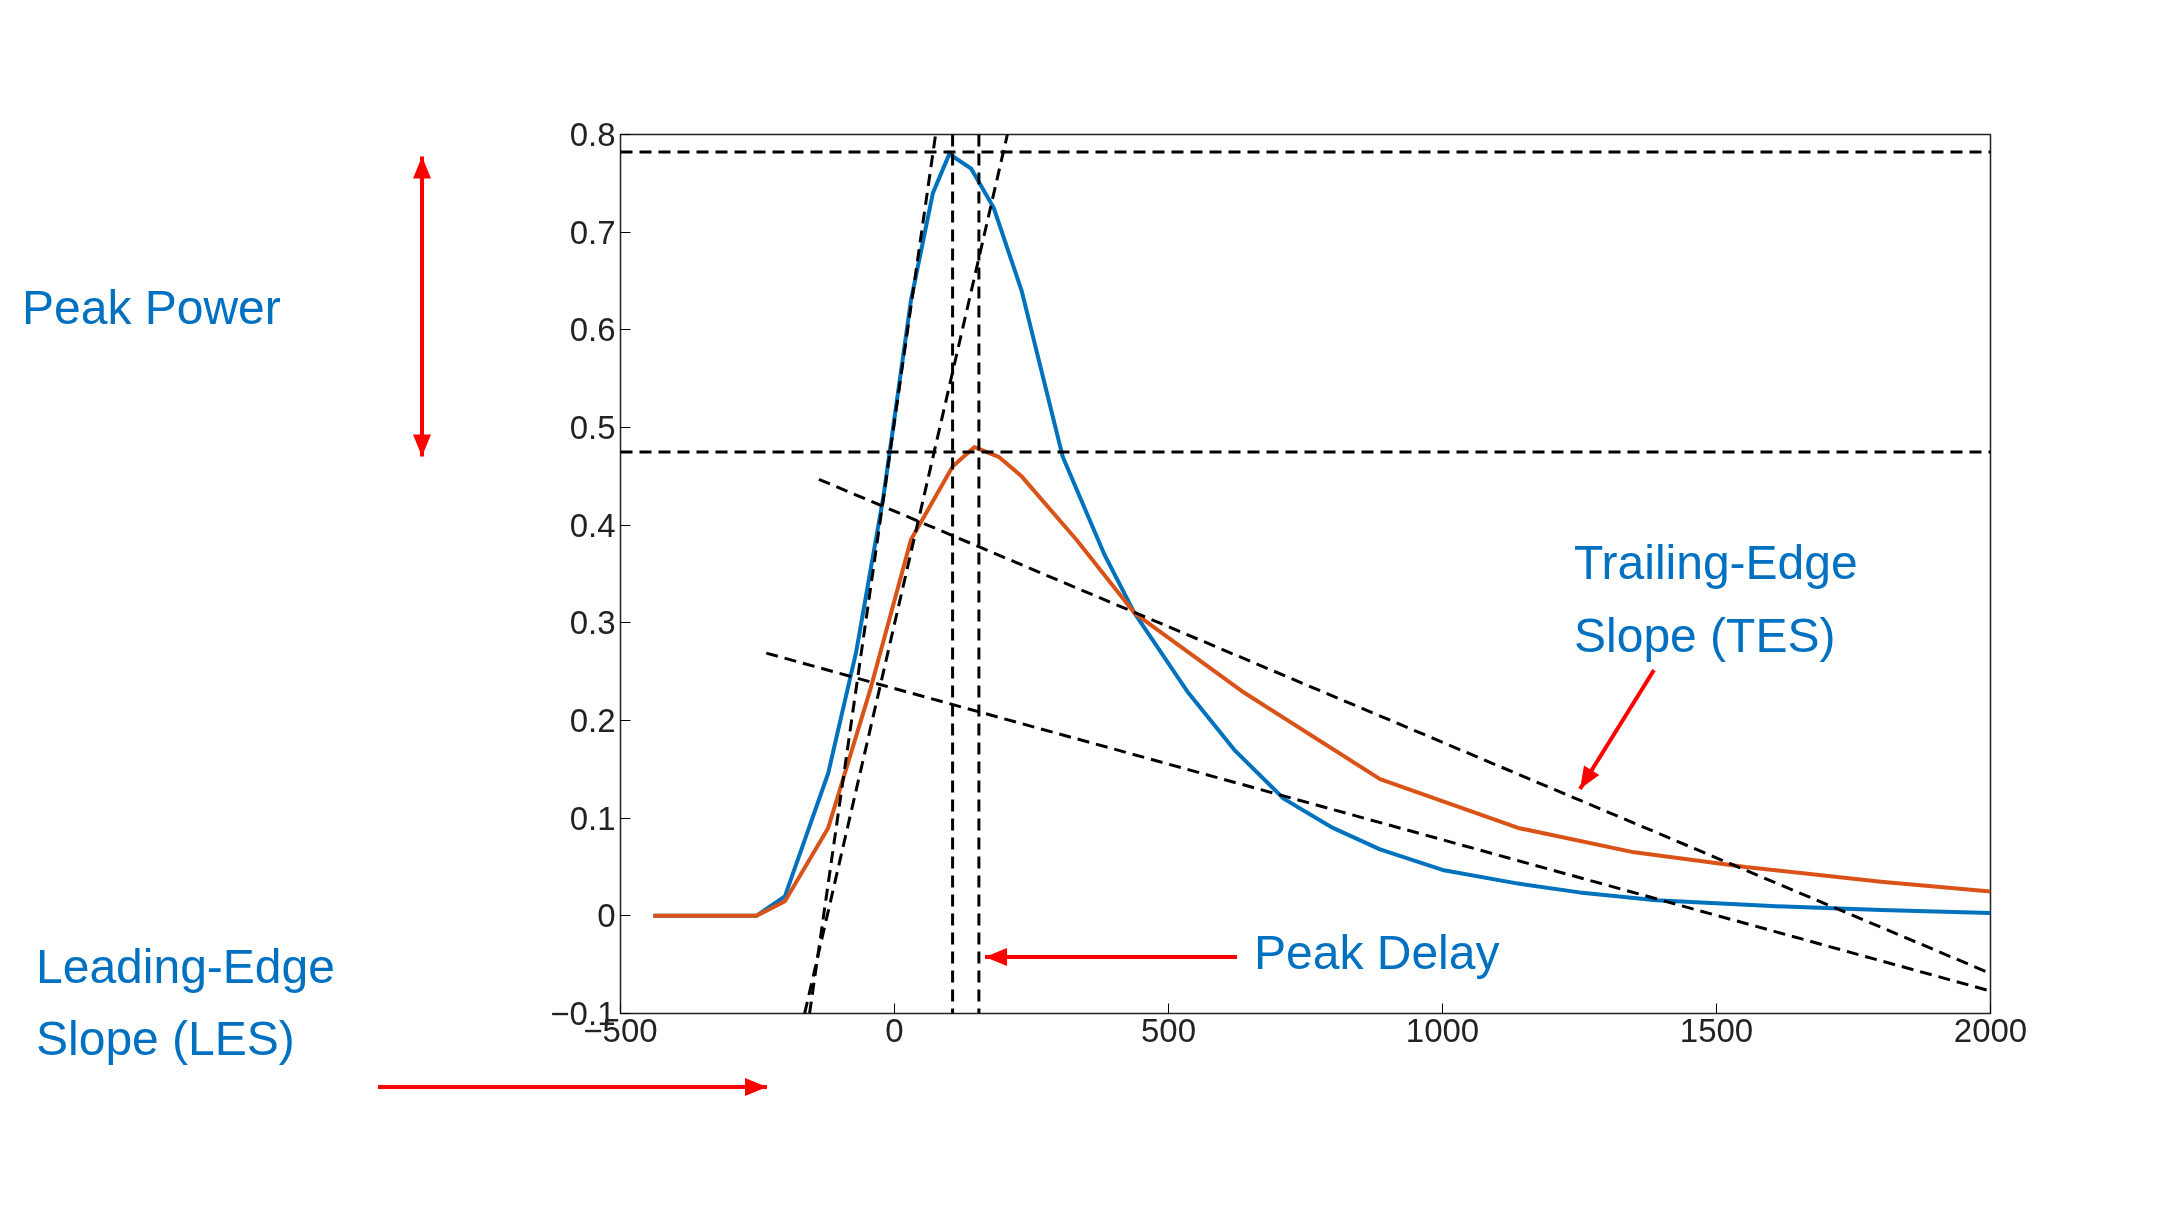 The width and height of the screenshot is (2164, 1221). What do you see at coordinates (1990, 1030) in the screenshot?
I see `x-tick-label: 2000` at bounding box center [1990, 1030].